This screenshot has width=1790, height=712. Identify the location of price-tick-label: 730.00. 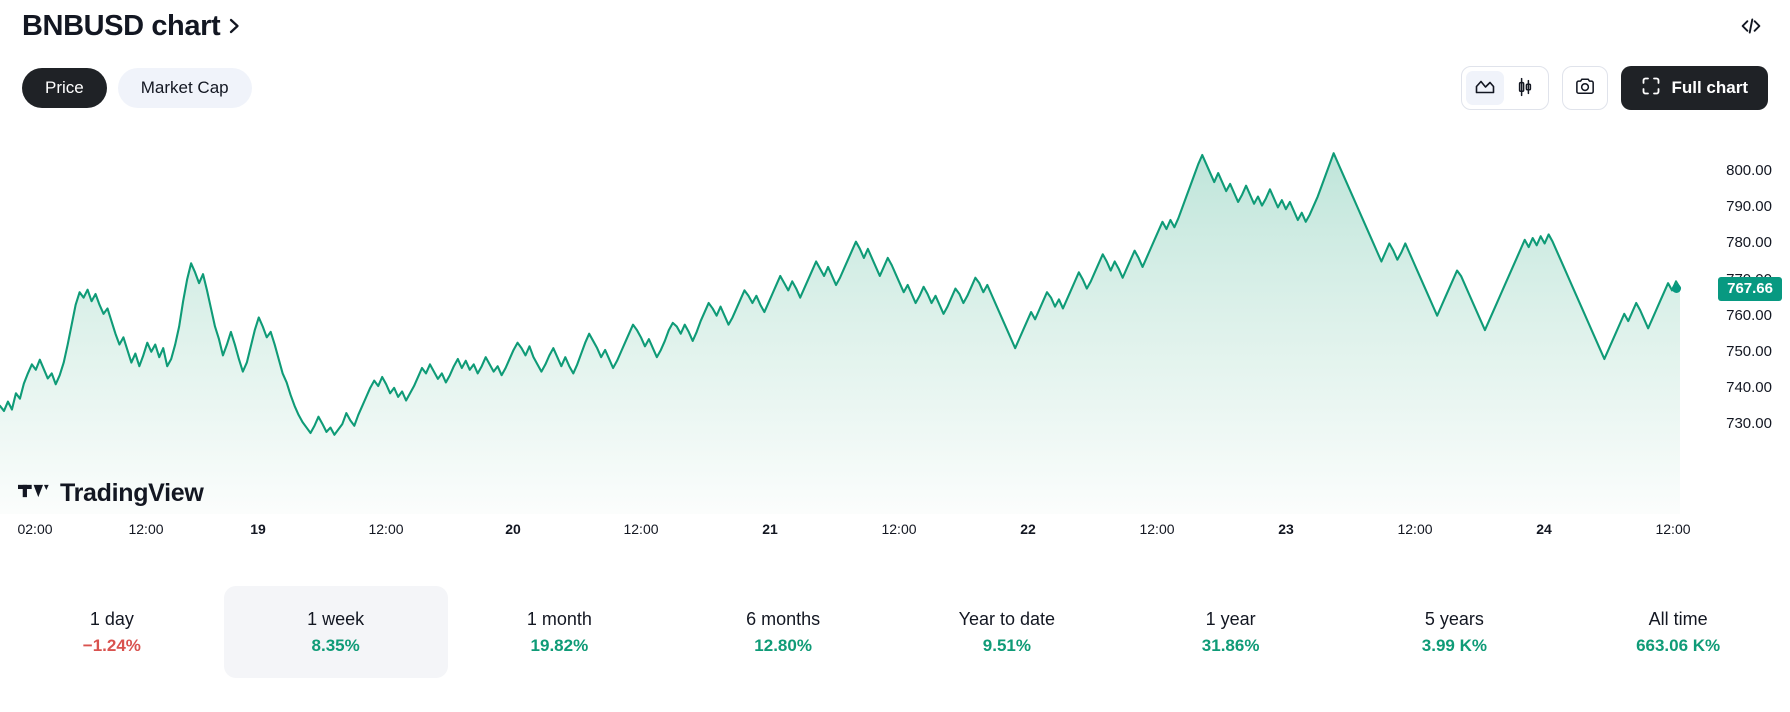
(1749, 423).